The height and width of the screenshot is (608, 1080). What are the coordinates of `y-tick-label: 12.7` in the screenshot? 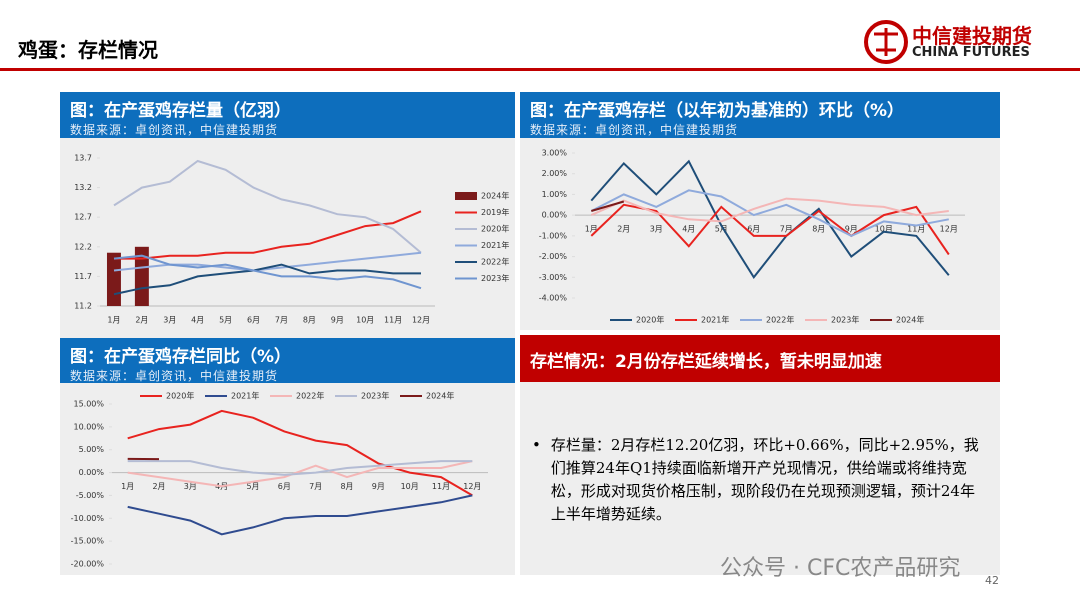 It's located at (83, 217).